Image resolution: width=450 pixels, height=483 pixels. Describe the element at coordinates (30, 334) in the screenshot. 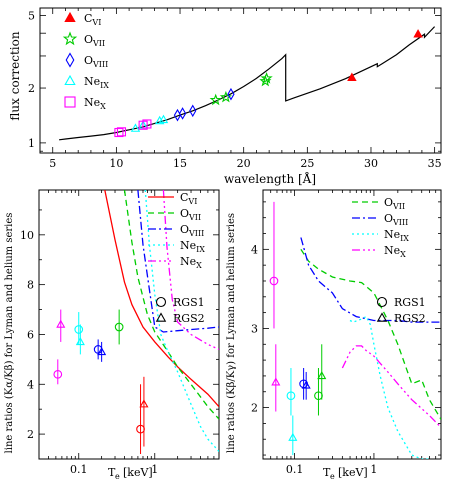

I see `y-tick-label: 6` at that location.